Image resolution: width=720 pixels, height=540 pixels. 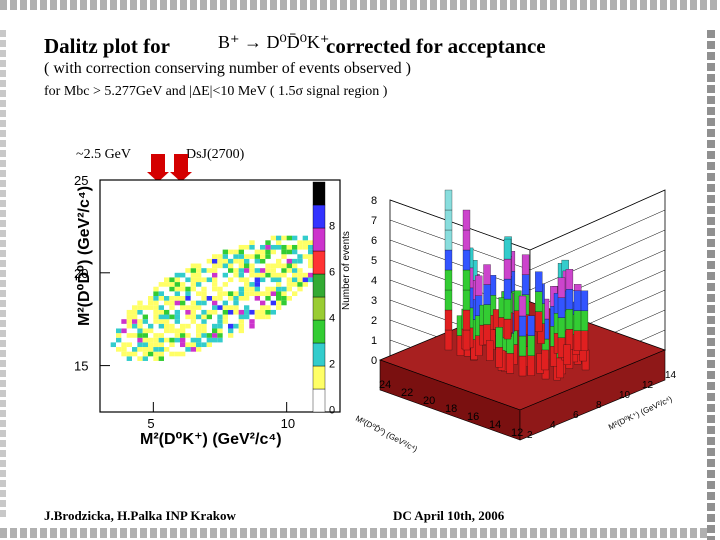 What do you see at coordinates (576, 415) in the screenshot?
I see `lego-x-tick-label: 6` at bounding box center [576, 415].